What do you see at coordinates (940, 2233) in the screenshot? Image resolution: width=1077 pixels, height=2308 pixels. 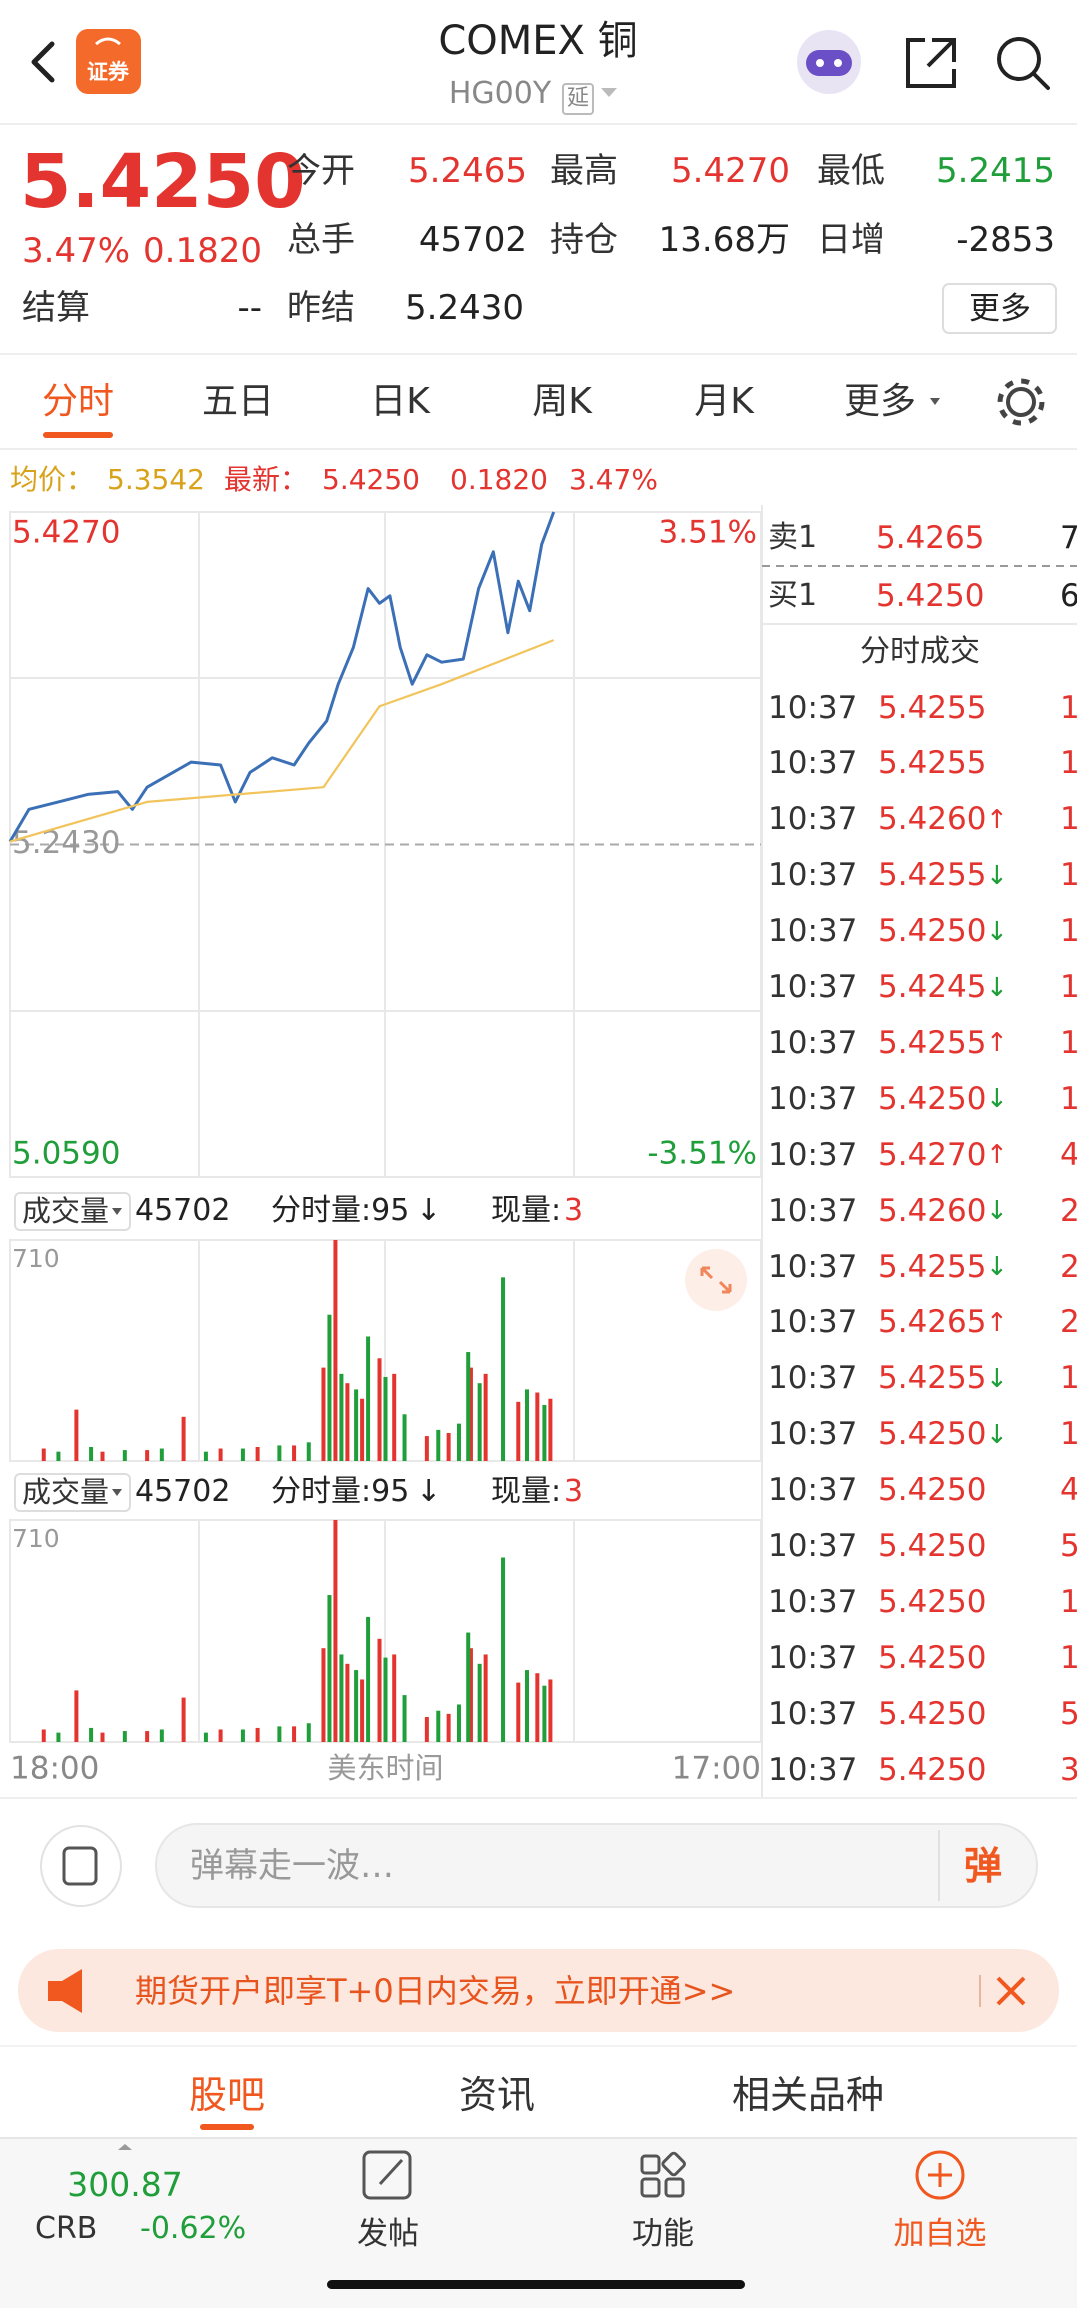 I see `nav-item: 加自选` at bounding box center [940, 2233].